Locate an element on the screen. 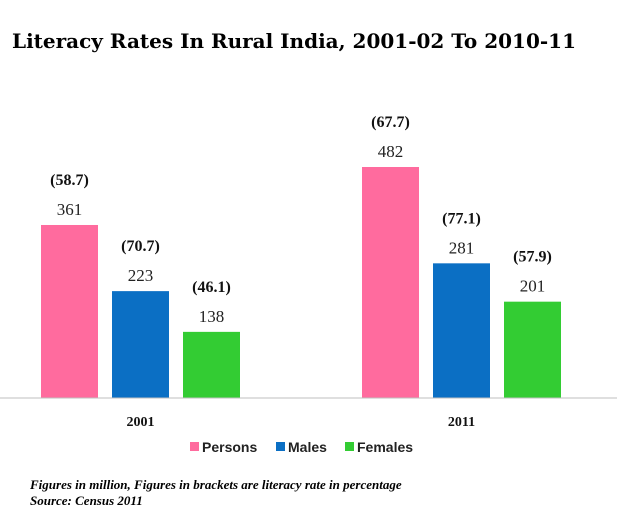 The image size is (617, 517). data-label: 482 is located at coordinates (391, 151).